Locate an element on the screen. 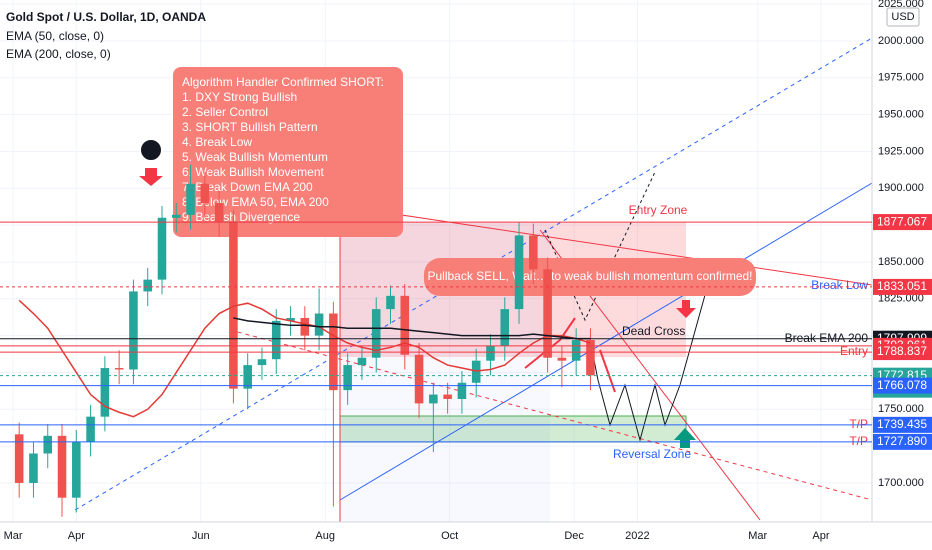  y-tick-label: 2000.000 is located at coordinates (901, 41).